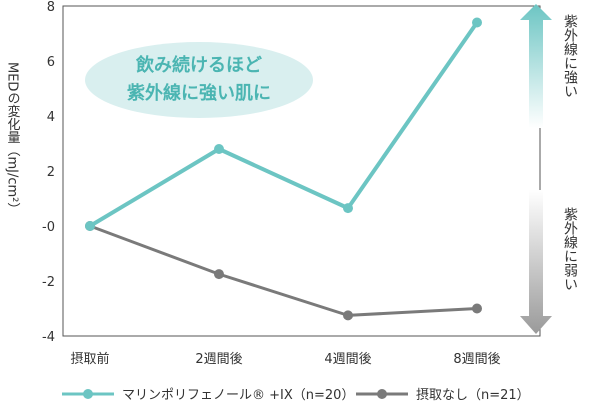 The height and width of the screenshot is (420, 589). What do you see at coordinates (51, 62) in the screenshot?
I see `y-tick-label: 6` at bounding box center [51, 62].